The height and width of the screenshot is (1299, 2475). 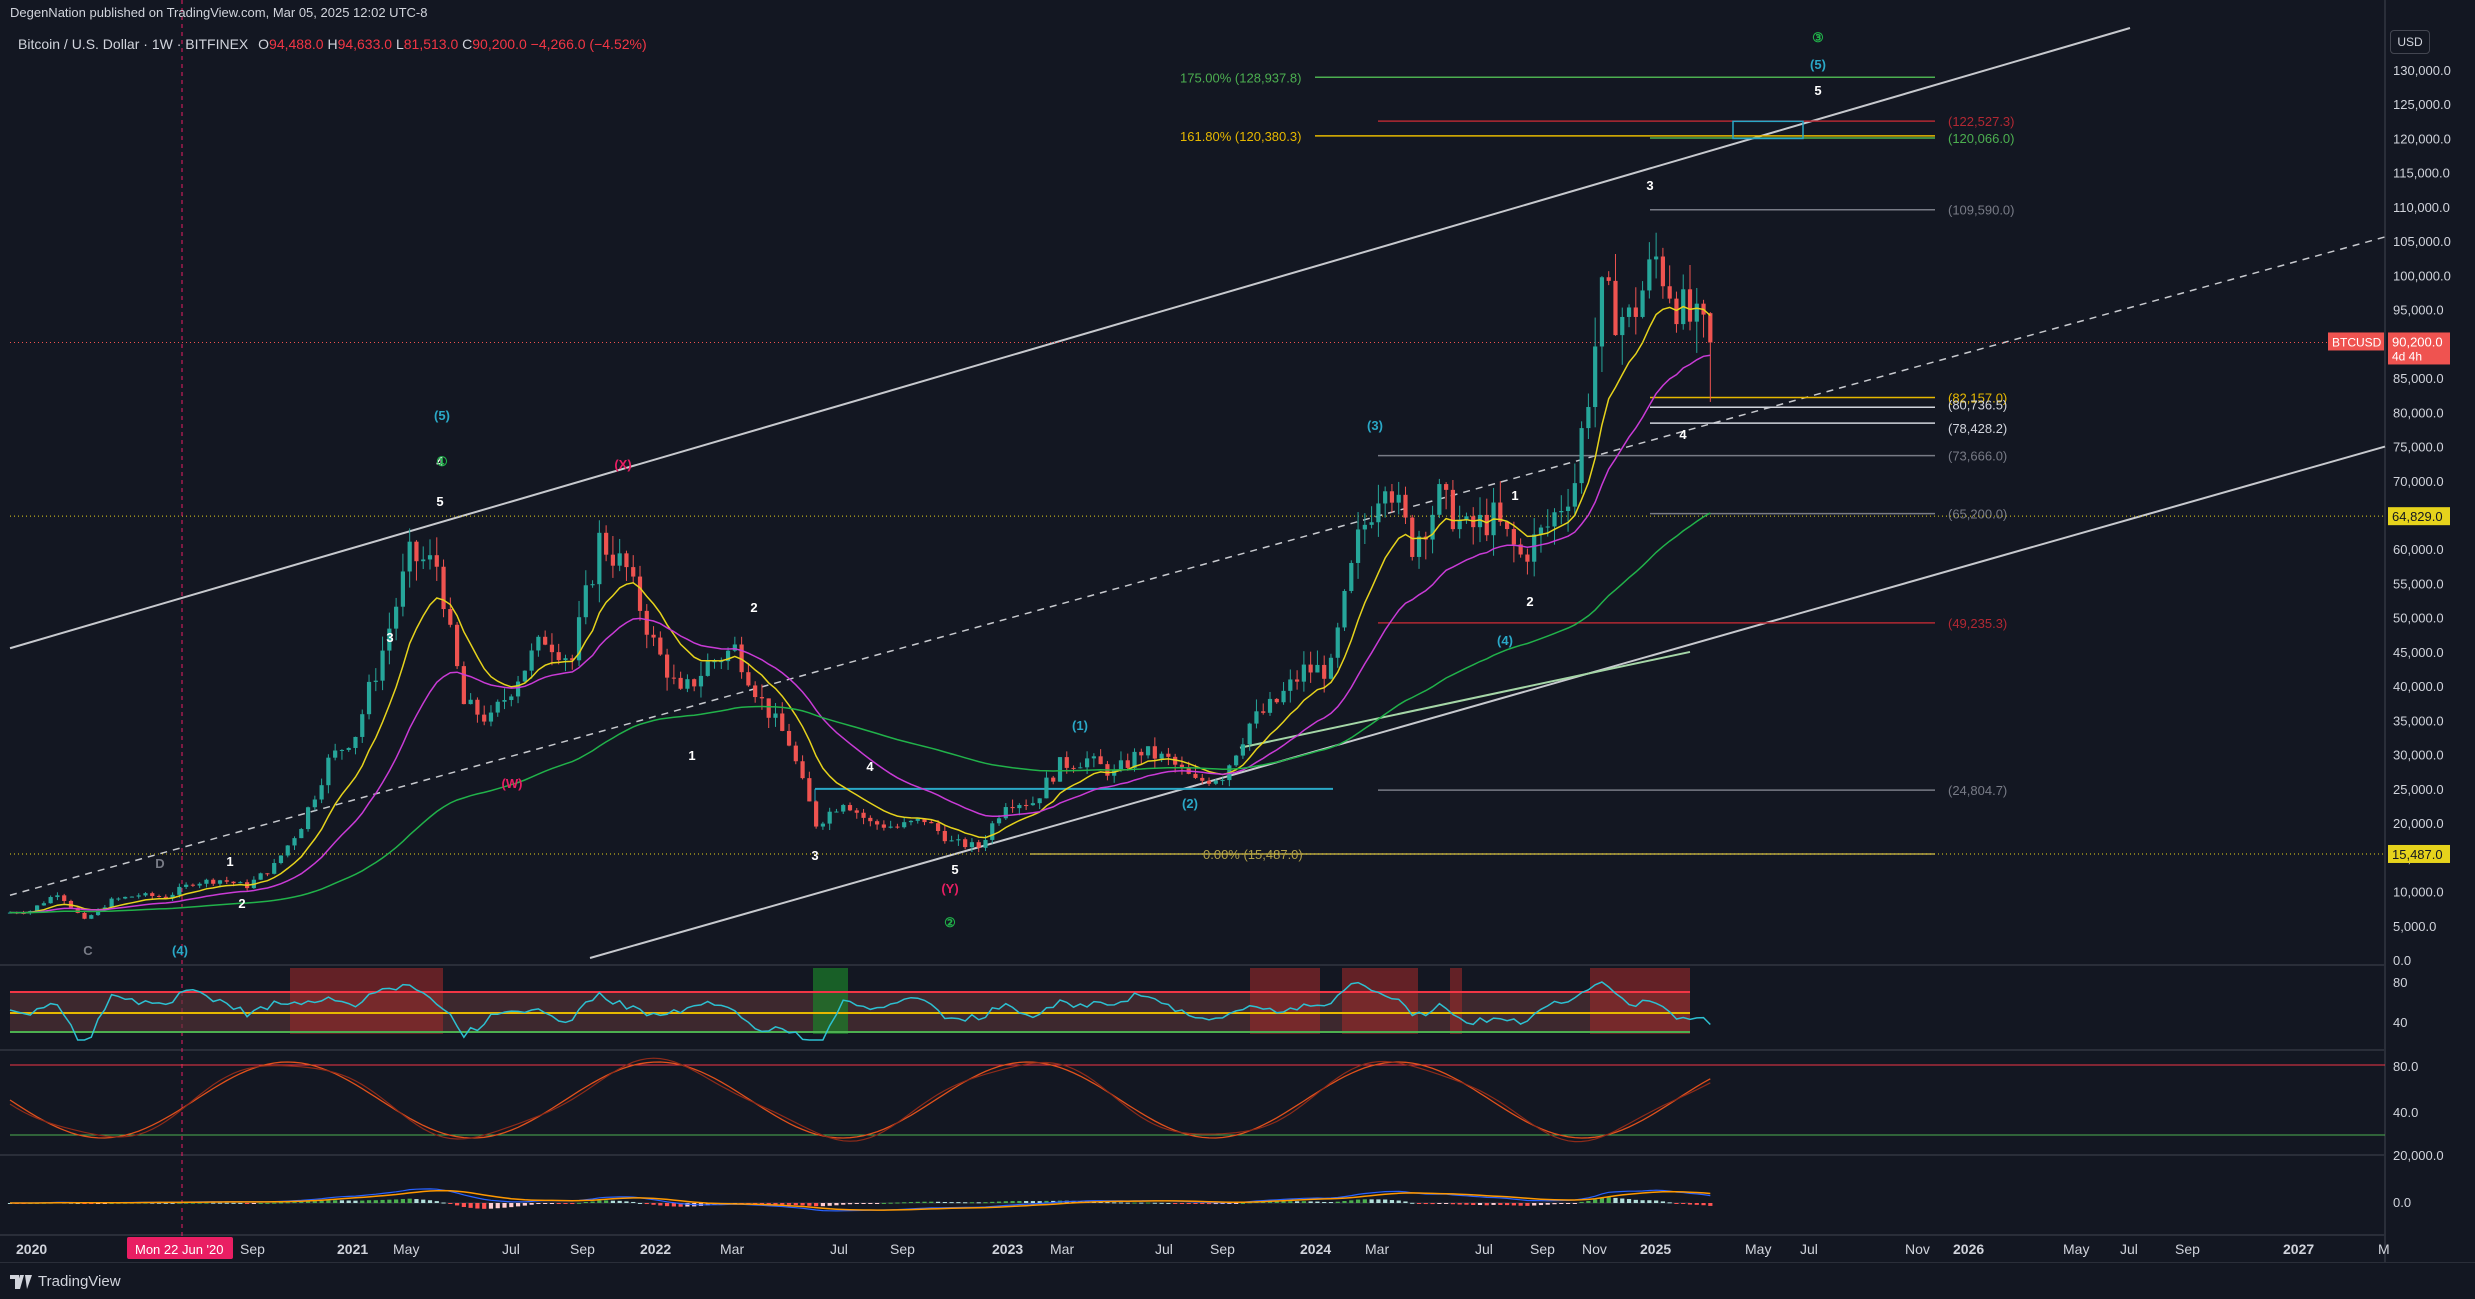 I want to click on y-tick-label: 60,000.0, so click(x=2418, y=549).